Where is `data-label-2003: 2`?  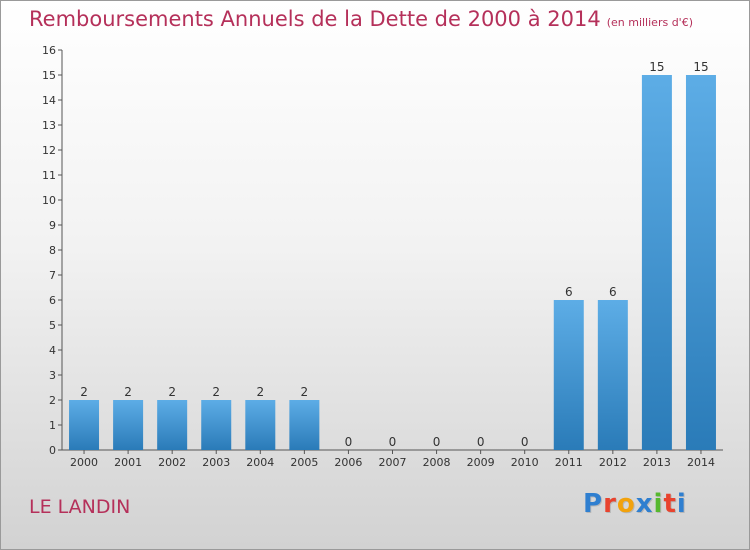 data-label-2003: 2 is located at coordinates (216, 392).